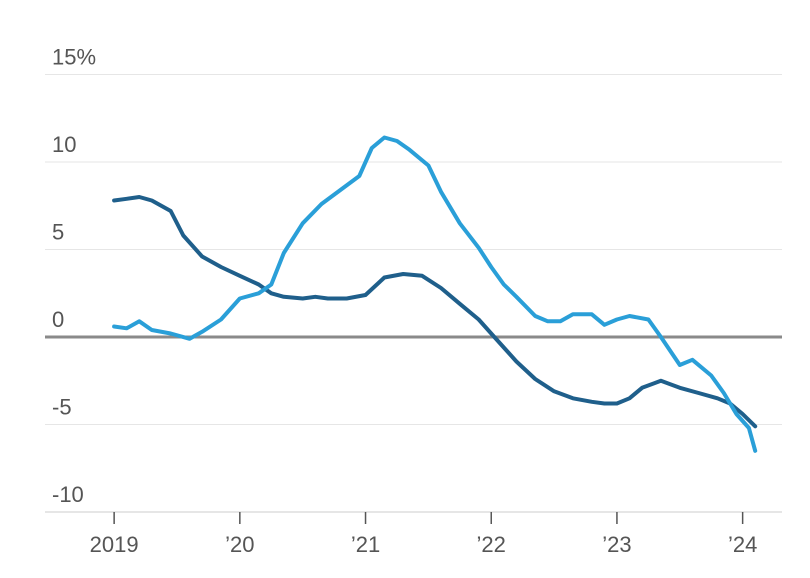  What do you see at coordinates (62, 407) in the screenshot?
I see `y-tick-label: -5` at bounding box center [62, 407].